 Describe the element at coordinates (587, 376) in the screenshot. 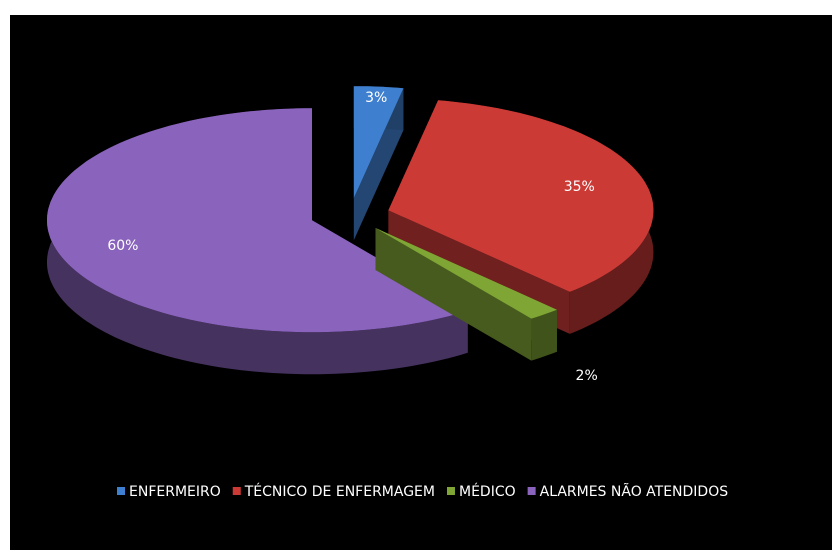

I see `data-label: 2%` at that location.